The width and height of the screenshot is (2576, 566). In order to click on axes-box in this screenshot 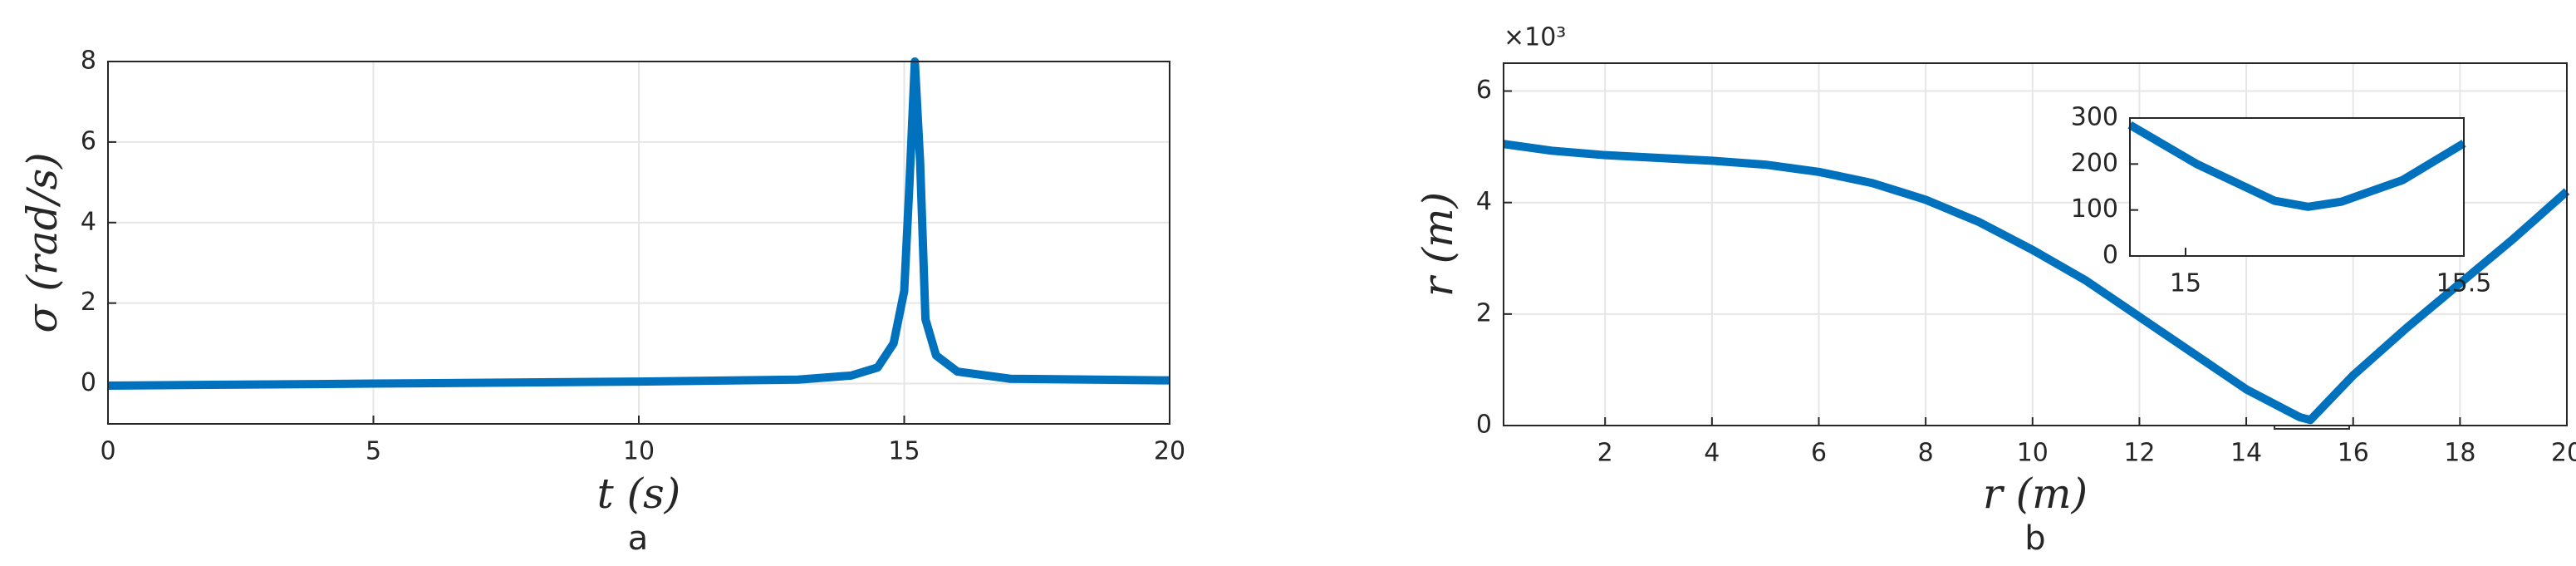, I will do `click(2297, 187)`.